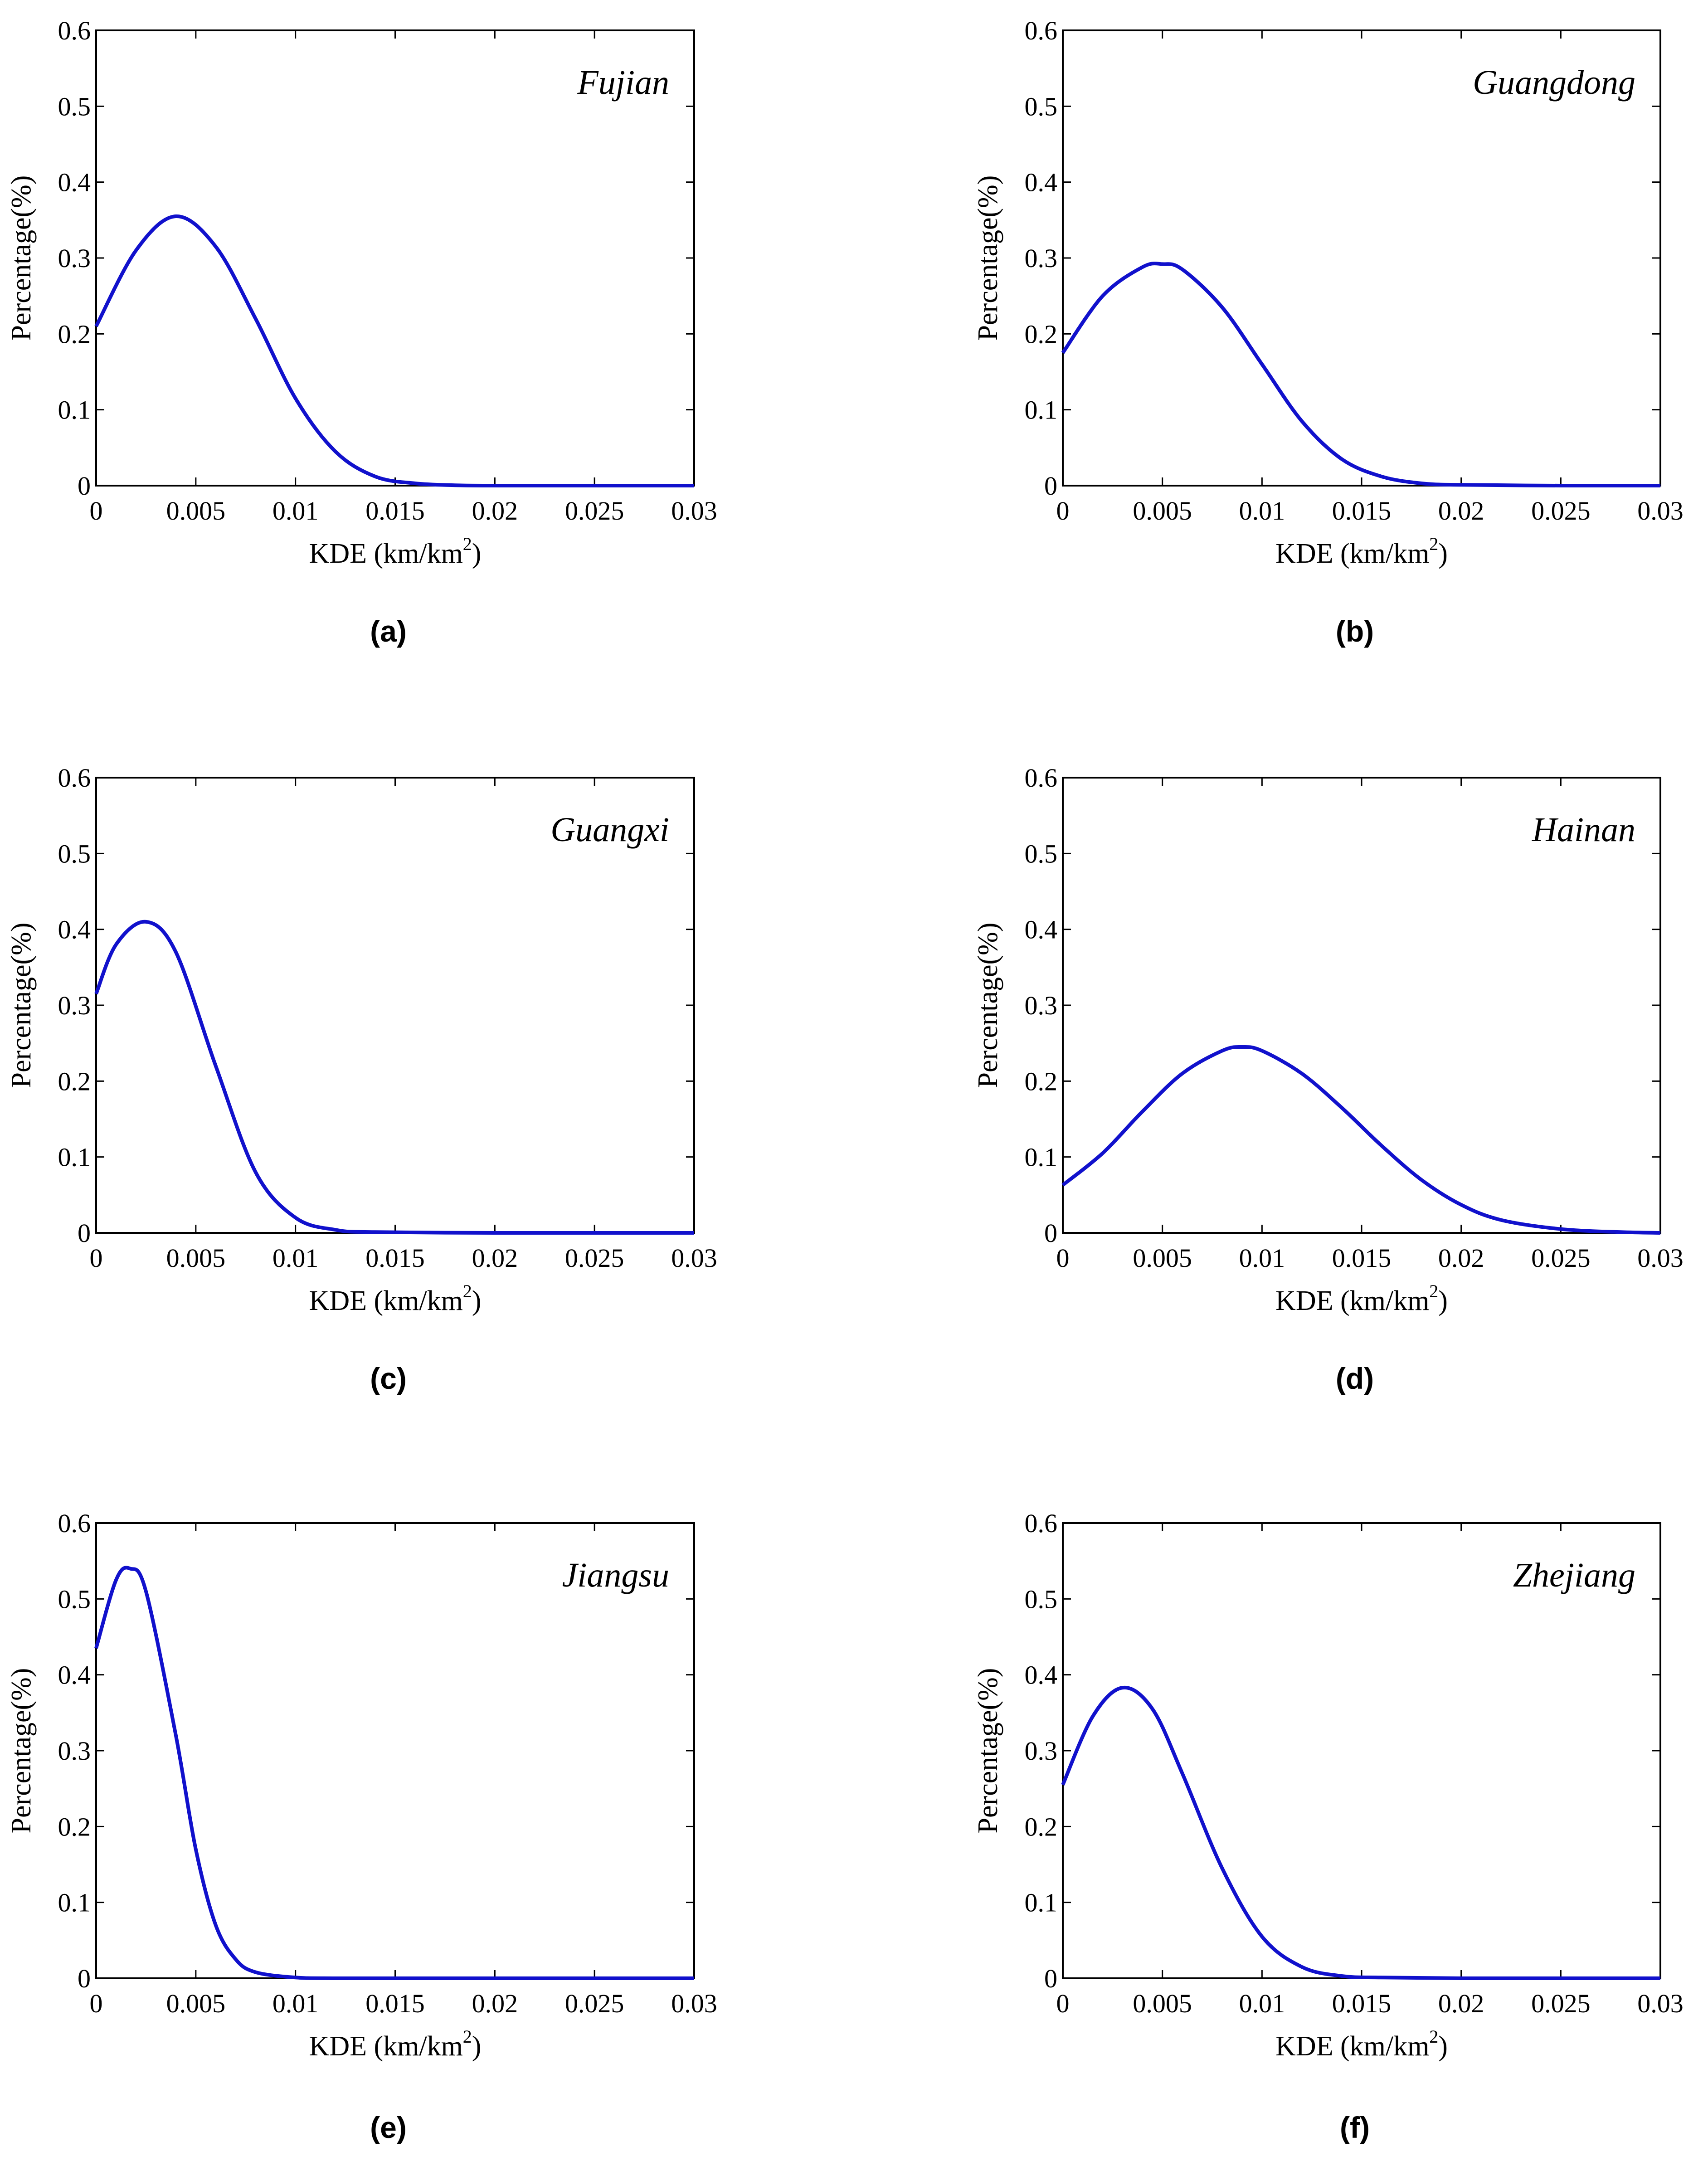 Image resolution: width=1708 pixels, height=2166 pixels. Describe the element at coordinates (394, 351) in the screenshot. I see `series-line-fujian` at that location.